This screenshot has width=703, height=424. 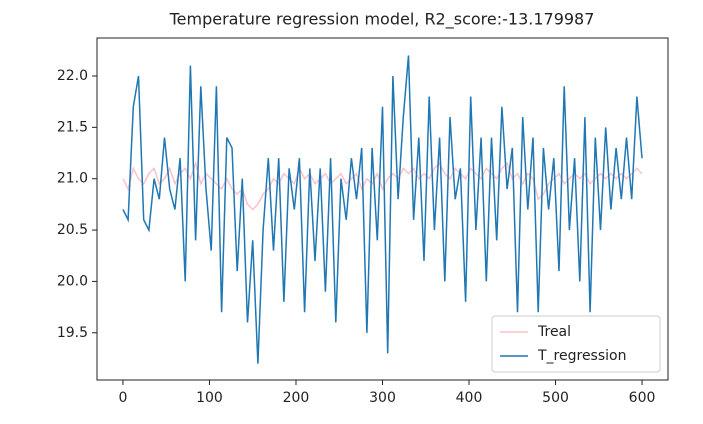 I want to click on y-tick-label: 20.5, so click(x=72, y=230).